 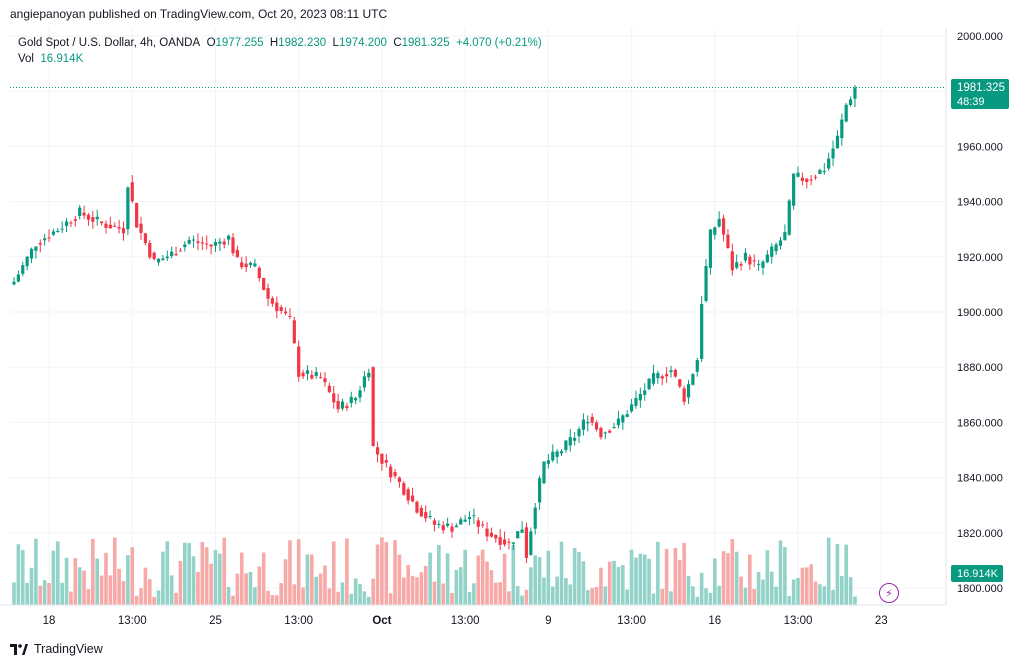 I want to click on price-tick-label: 1820.000, so click(x=980, y=534).